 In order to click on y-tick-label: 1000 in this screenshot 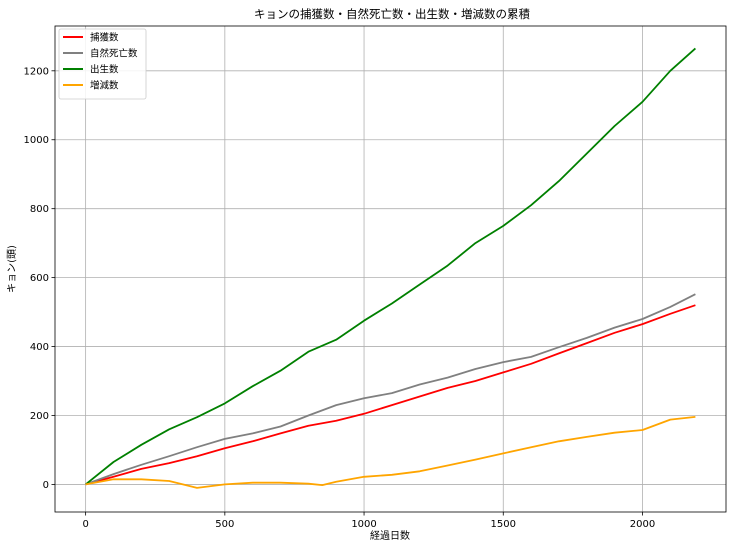, I will do `click(36, 140)`.